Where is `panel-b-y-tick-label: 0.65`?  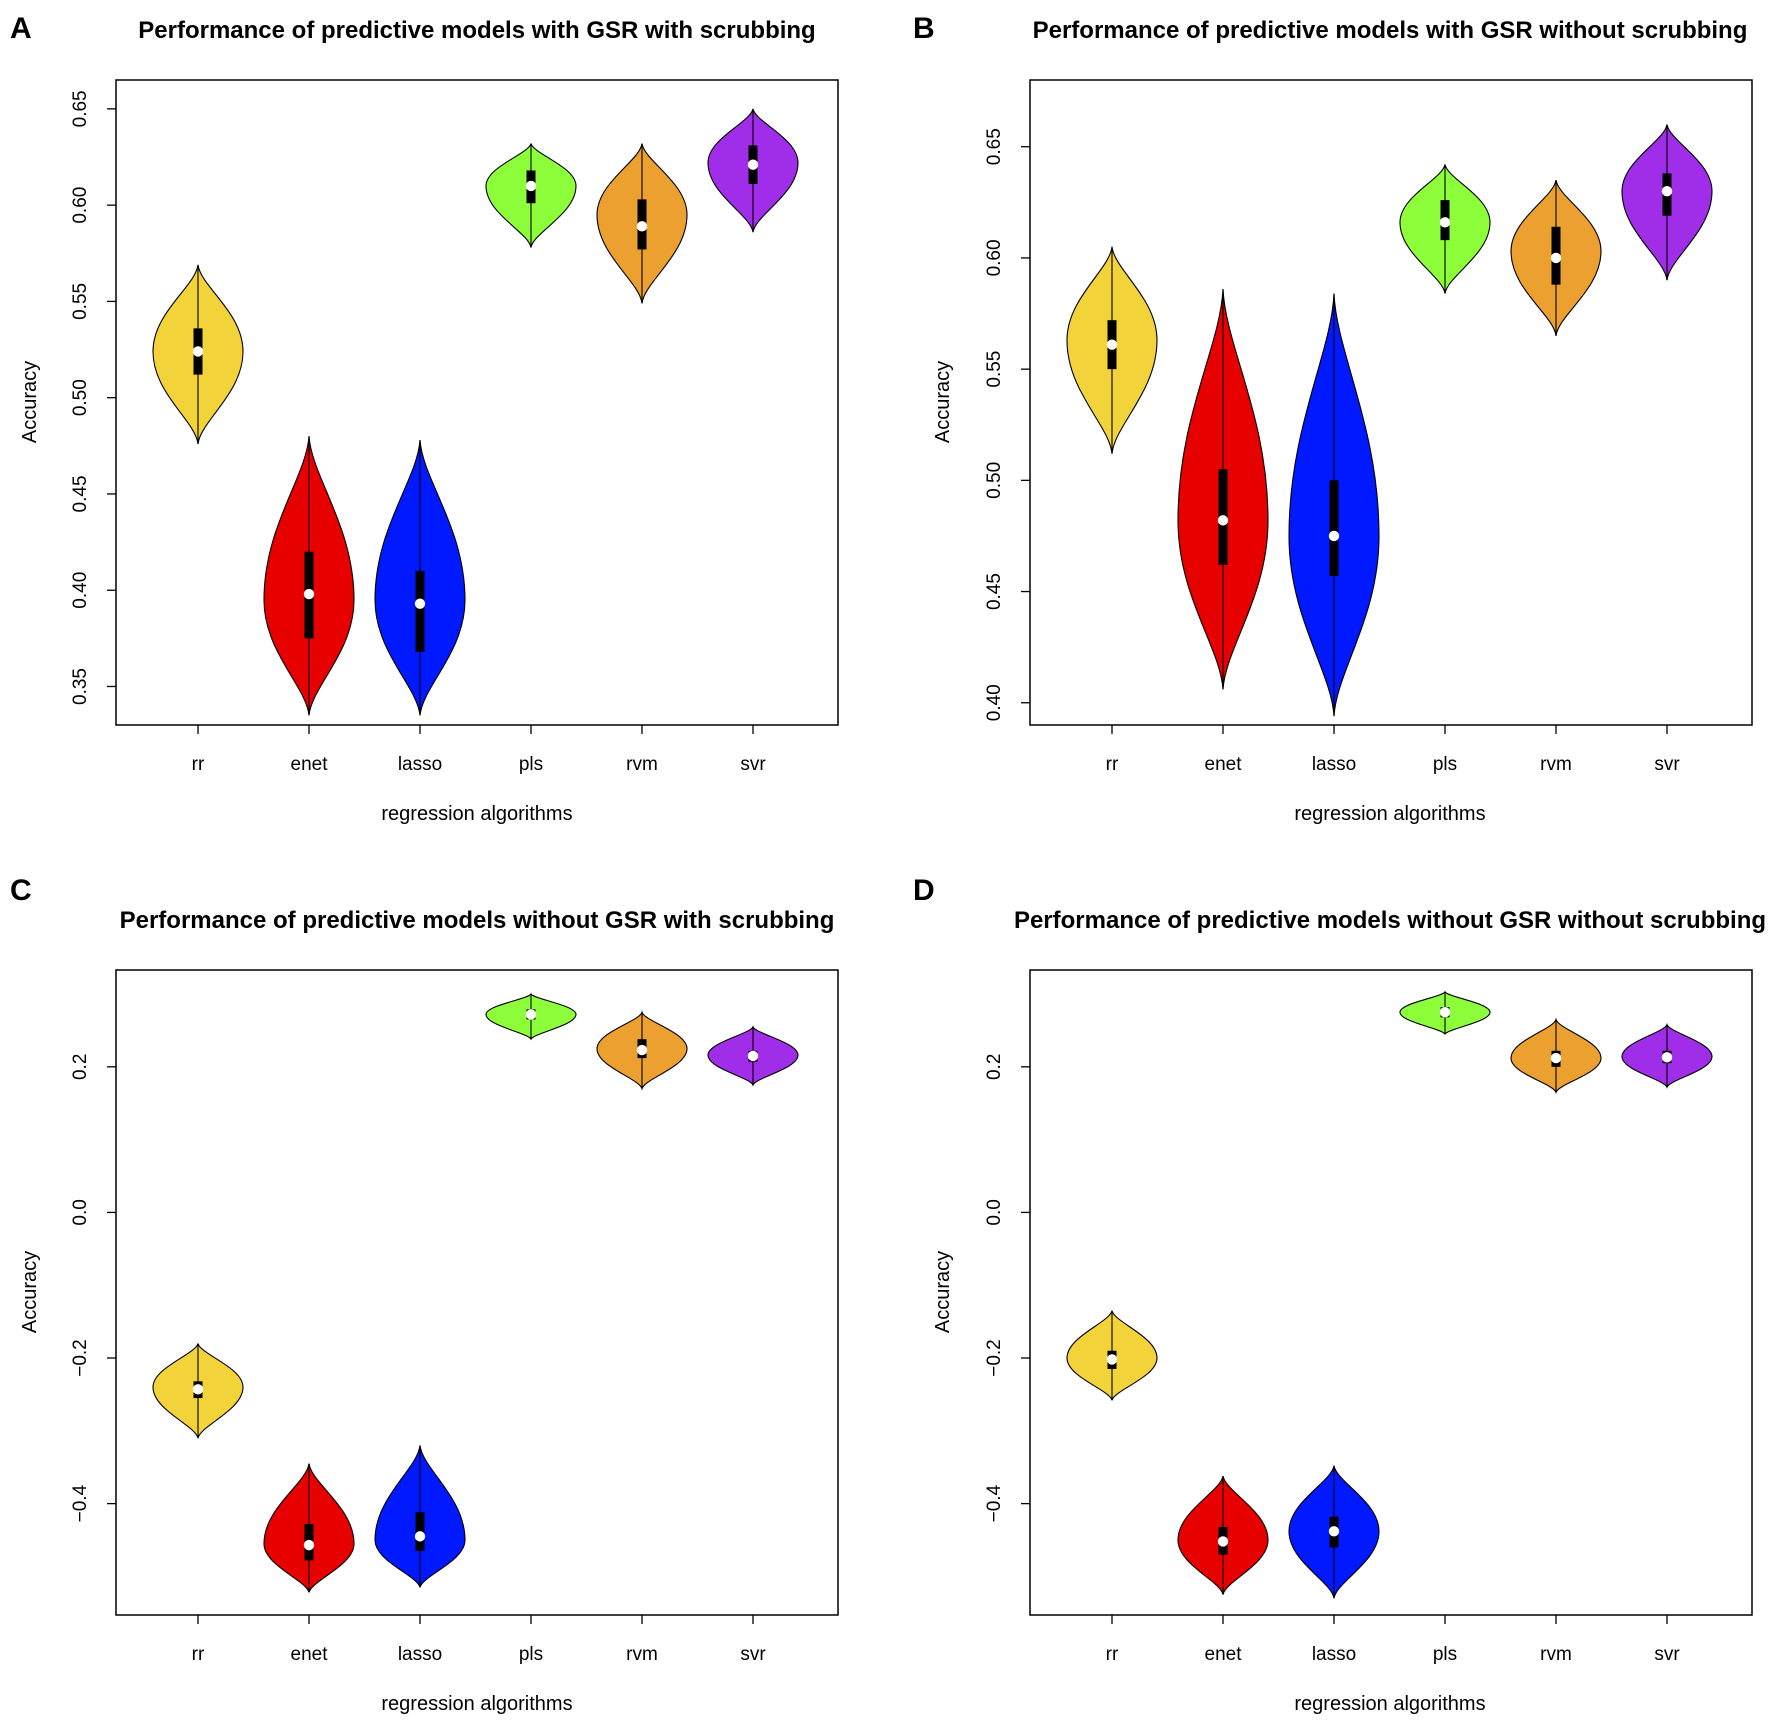 panel-b-y-tick-label: 0.65 is located at coordinates (994, 146).